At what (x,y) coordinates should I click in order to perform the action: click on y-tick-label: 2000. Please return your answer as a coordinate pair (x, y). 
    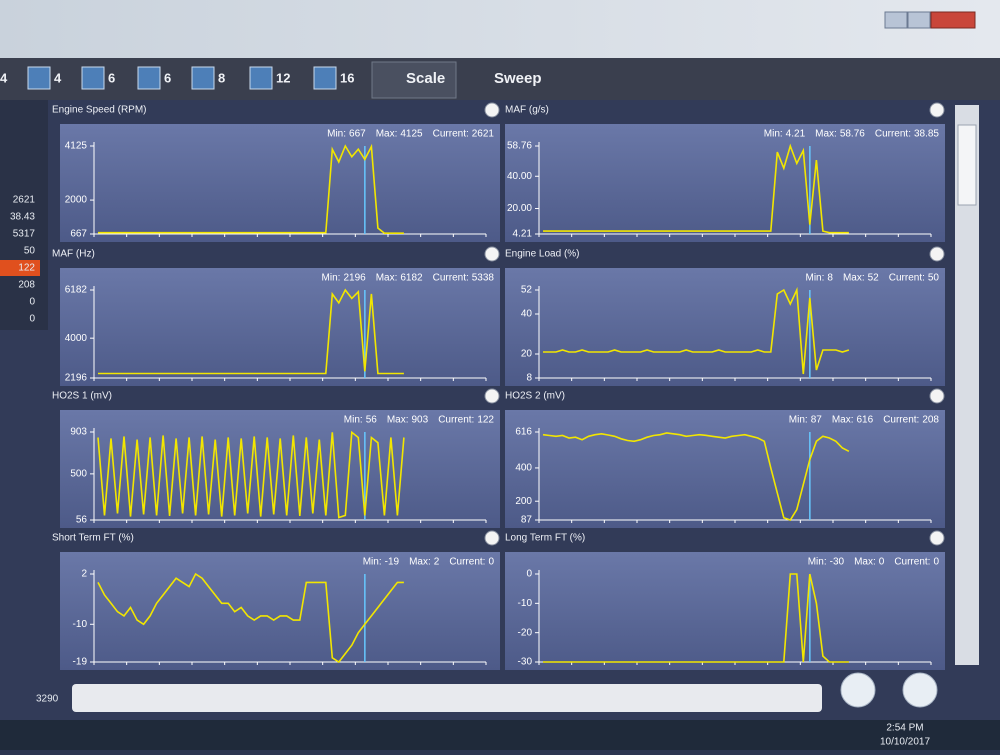
    Looking at the image, I should click on (76, 200).